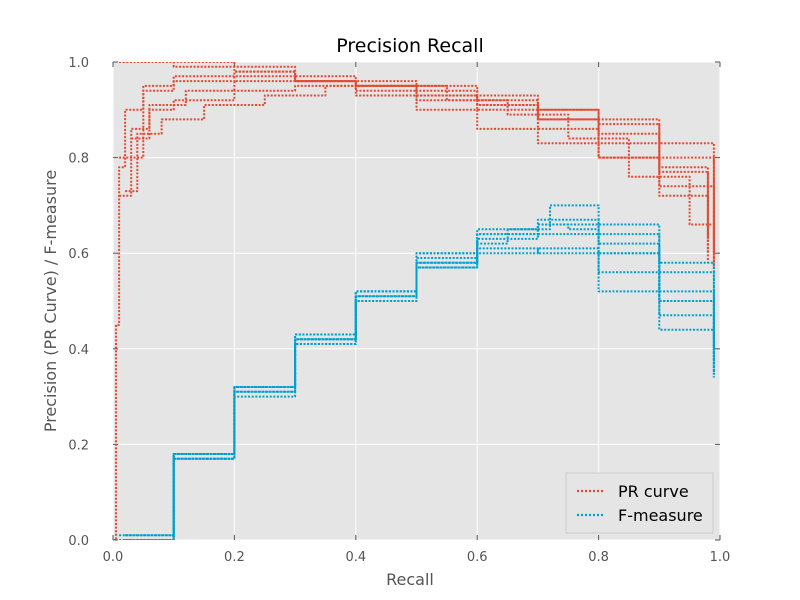 The width and height of the screenshot is (800, 600). I want to click on y-tick-label: 0.8, so click(78, 159).